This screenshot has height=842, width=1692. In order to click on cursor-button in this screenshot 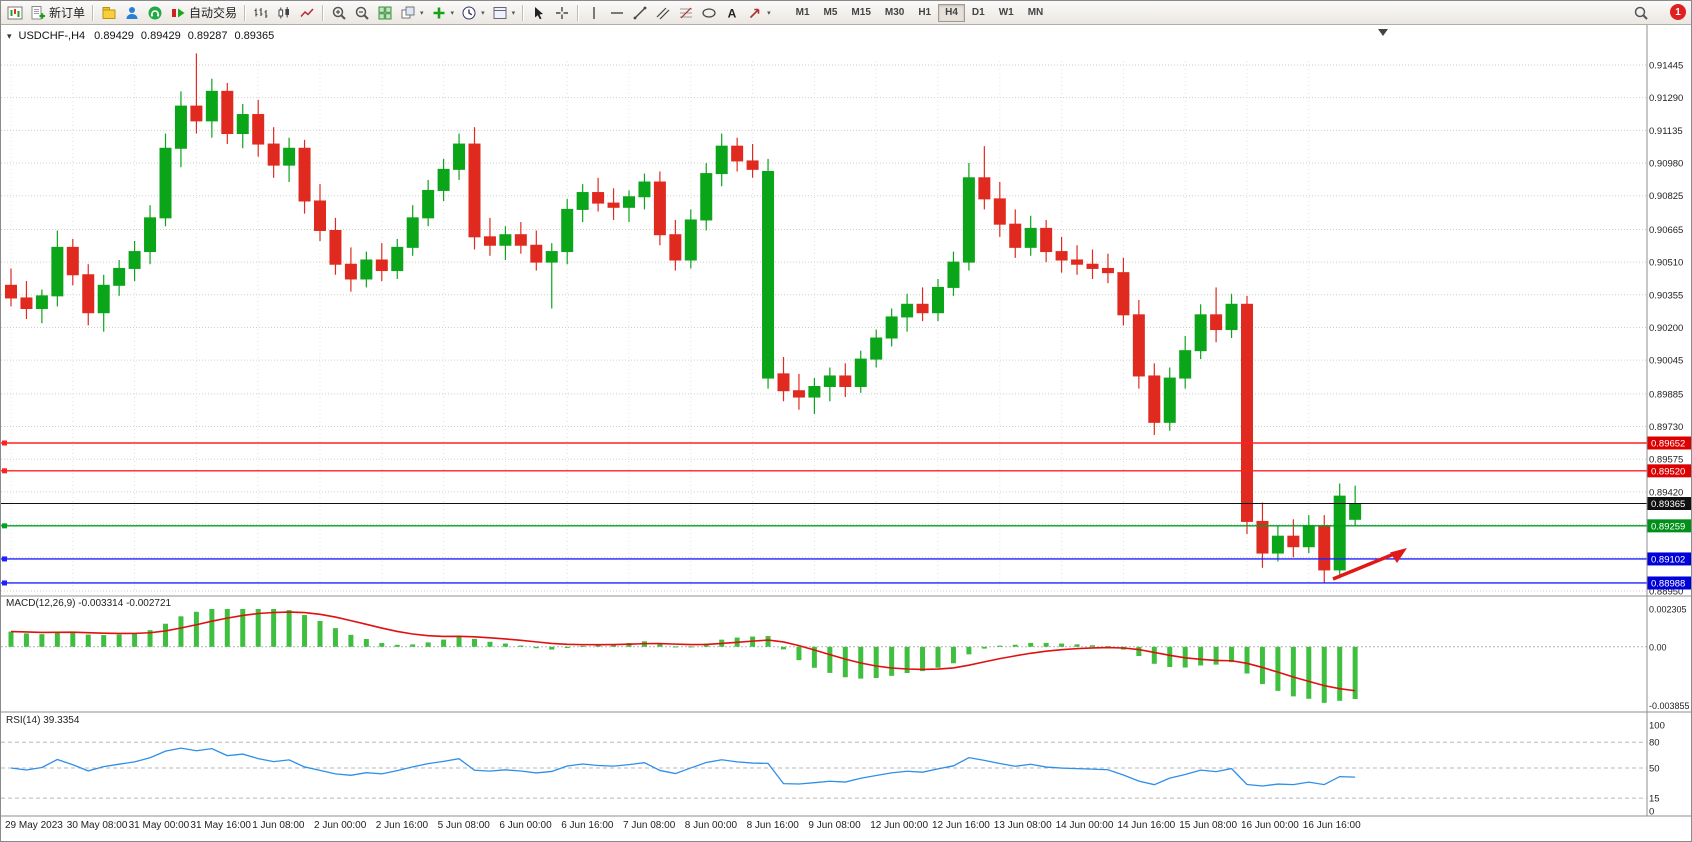, I will do `click(539, 13)`.